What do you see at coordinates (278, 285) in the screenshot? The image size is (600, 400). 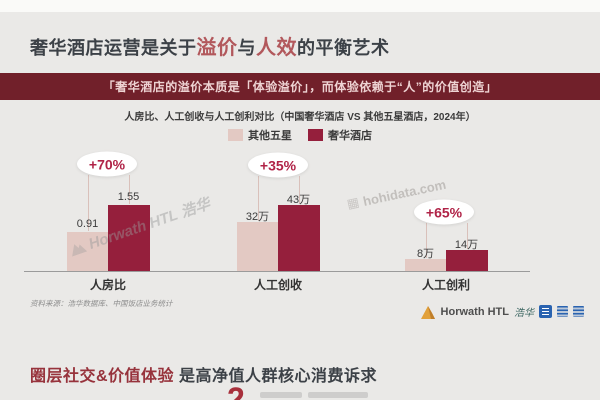 I see `category-label: 人工创收` at bounding box center [278, 285].